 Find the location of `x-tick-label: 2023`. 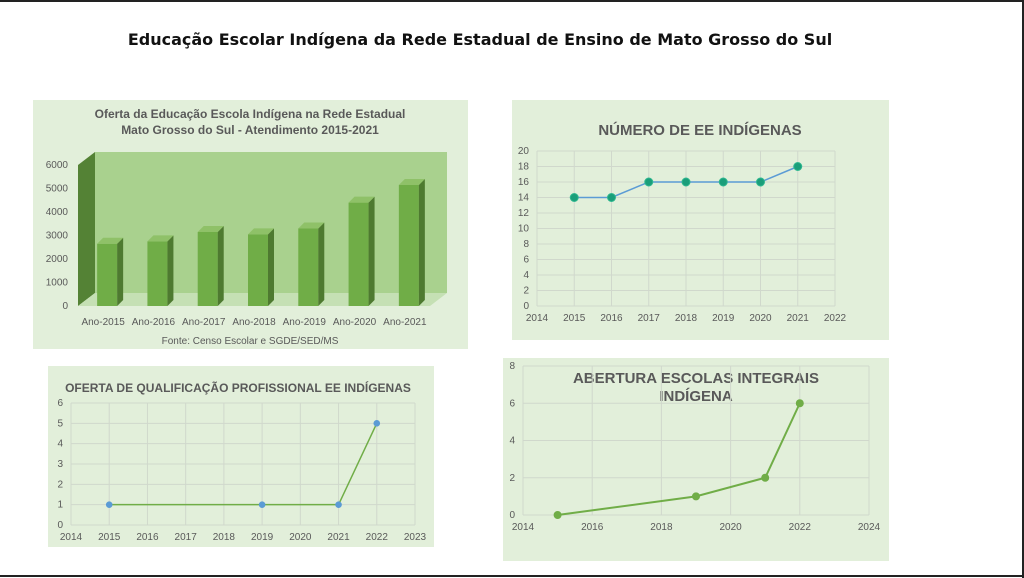

x-tick-label: 2023 is located at coordinates (415, 537).